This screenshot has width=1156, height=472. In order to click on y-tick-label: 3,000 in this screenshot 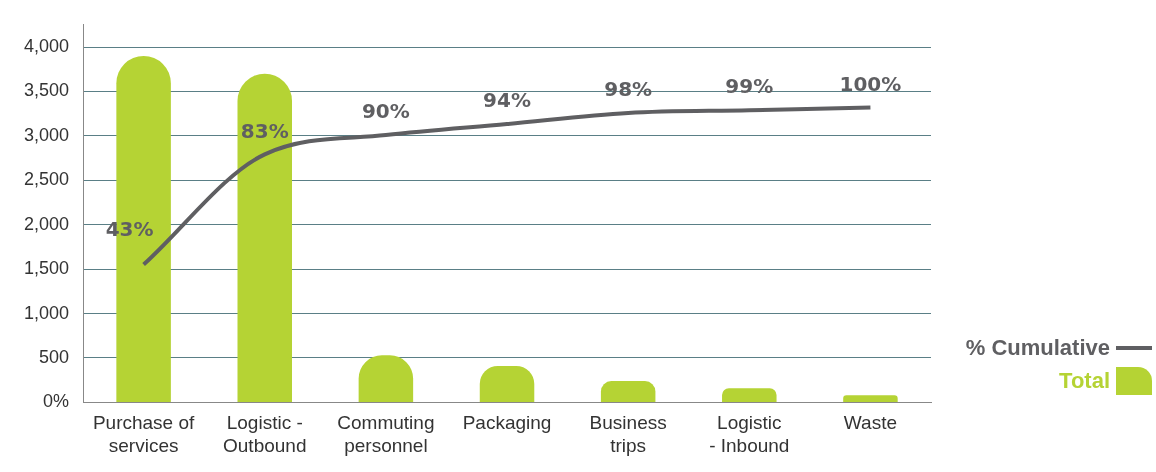, I will do `click(47, 134)`.